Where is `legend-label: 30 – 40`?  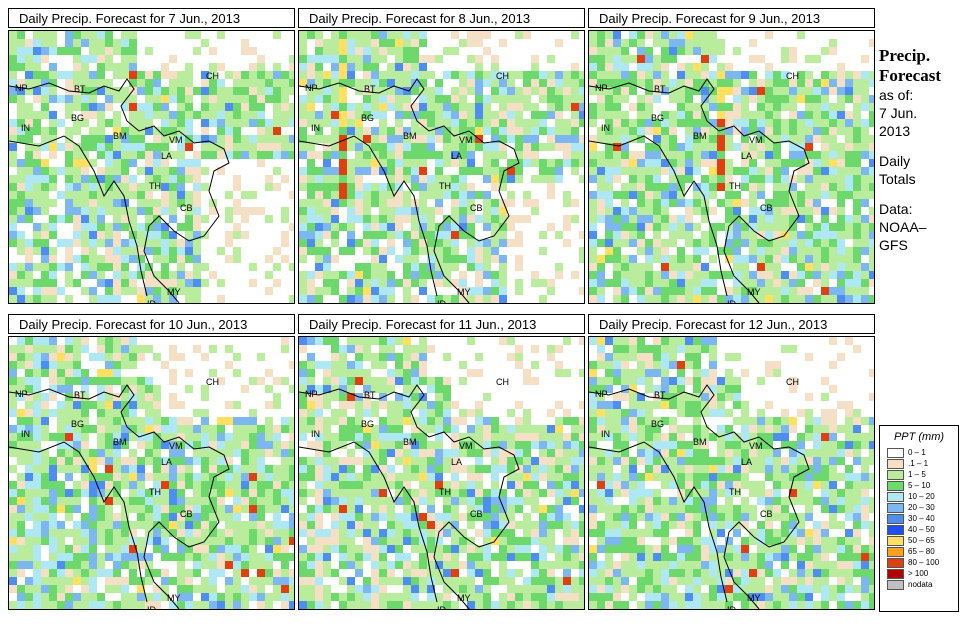
legend-label: 30 – 40 is located at coordinates (921, 518).